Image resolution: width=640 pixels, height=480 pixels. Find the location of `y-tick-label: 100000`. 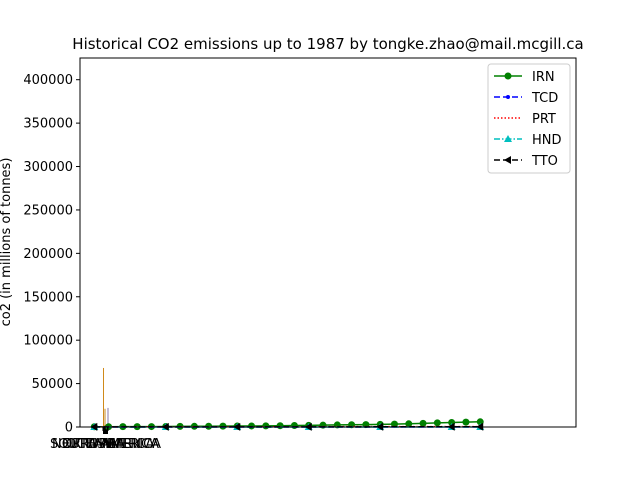

y-tick-label: 100000 is located at coordinates (48, 341).